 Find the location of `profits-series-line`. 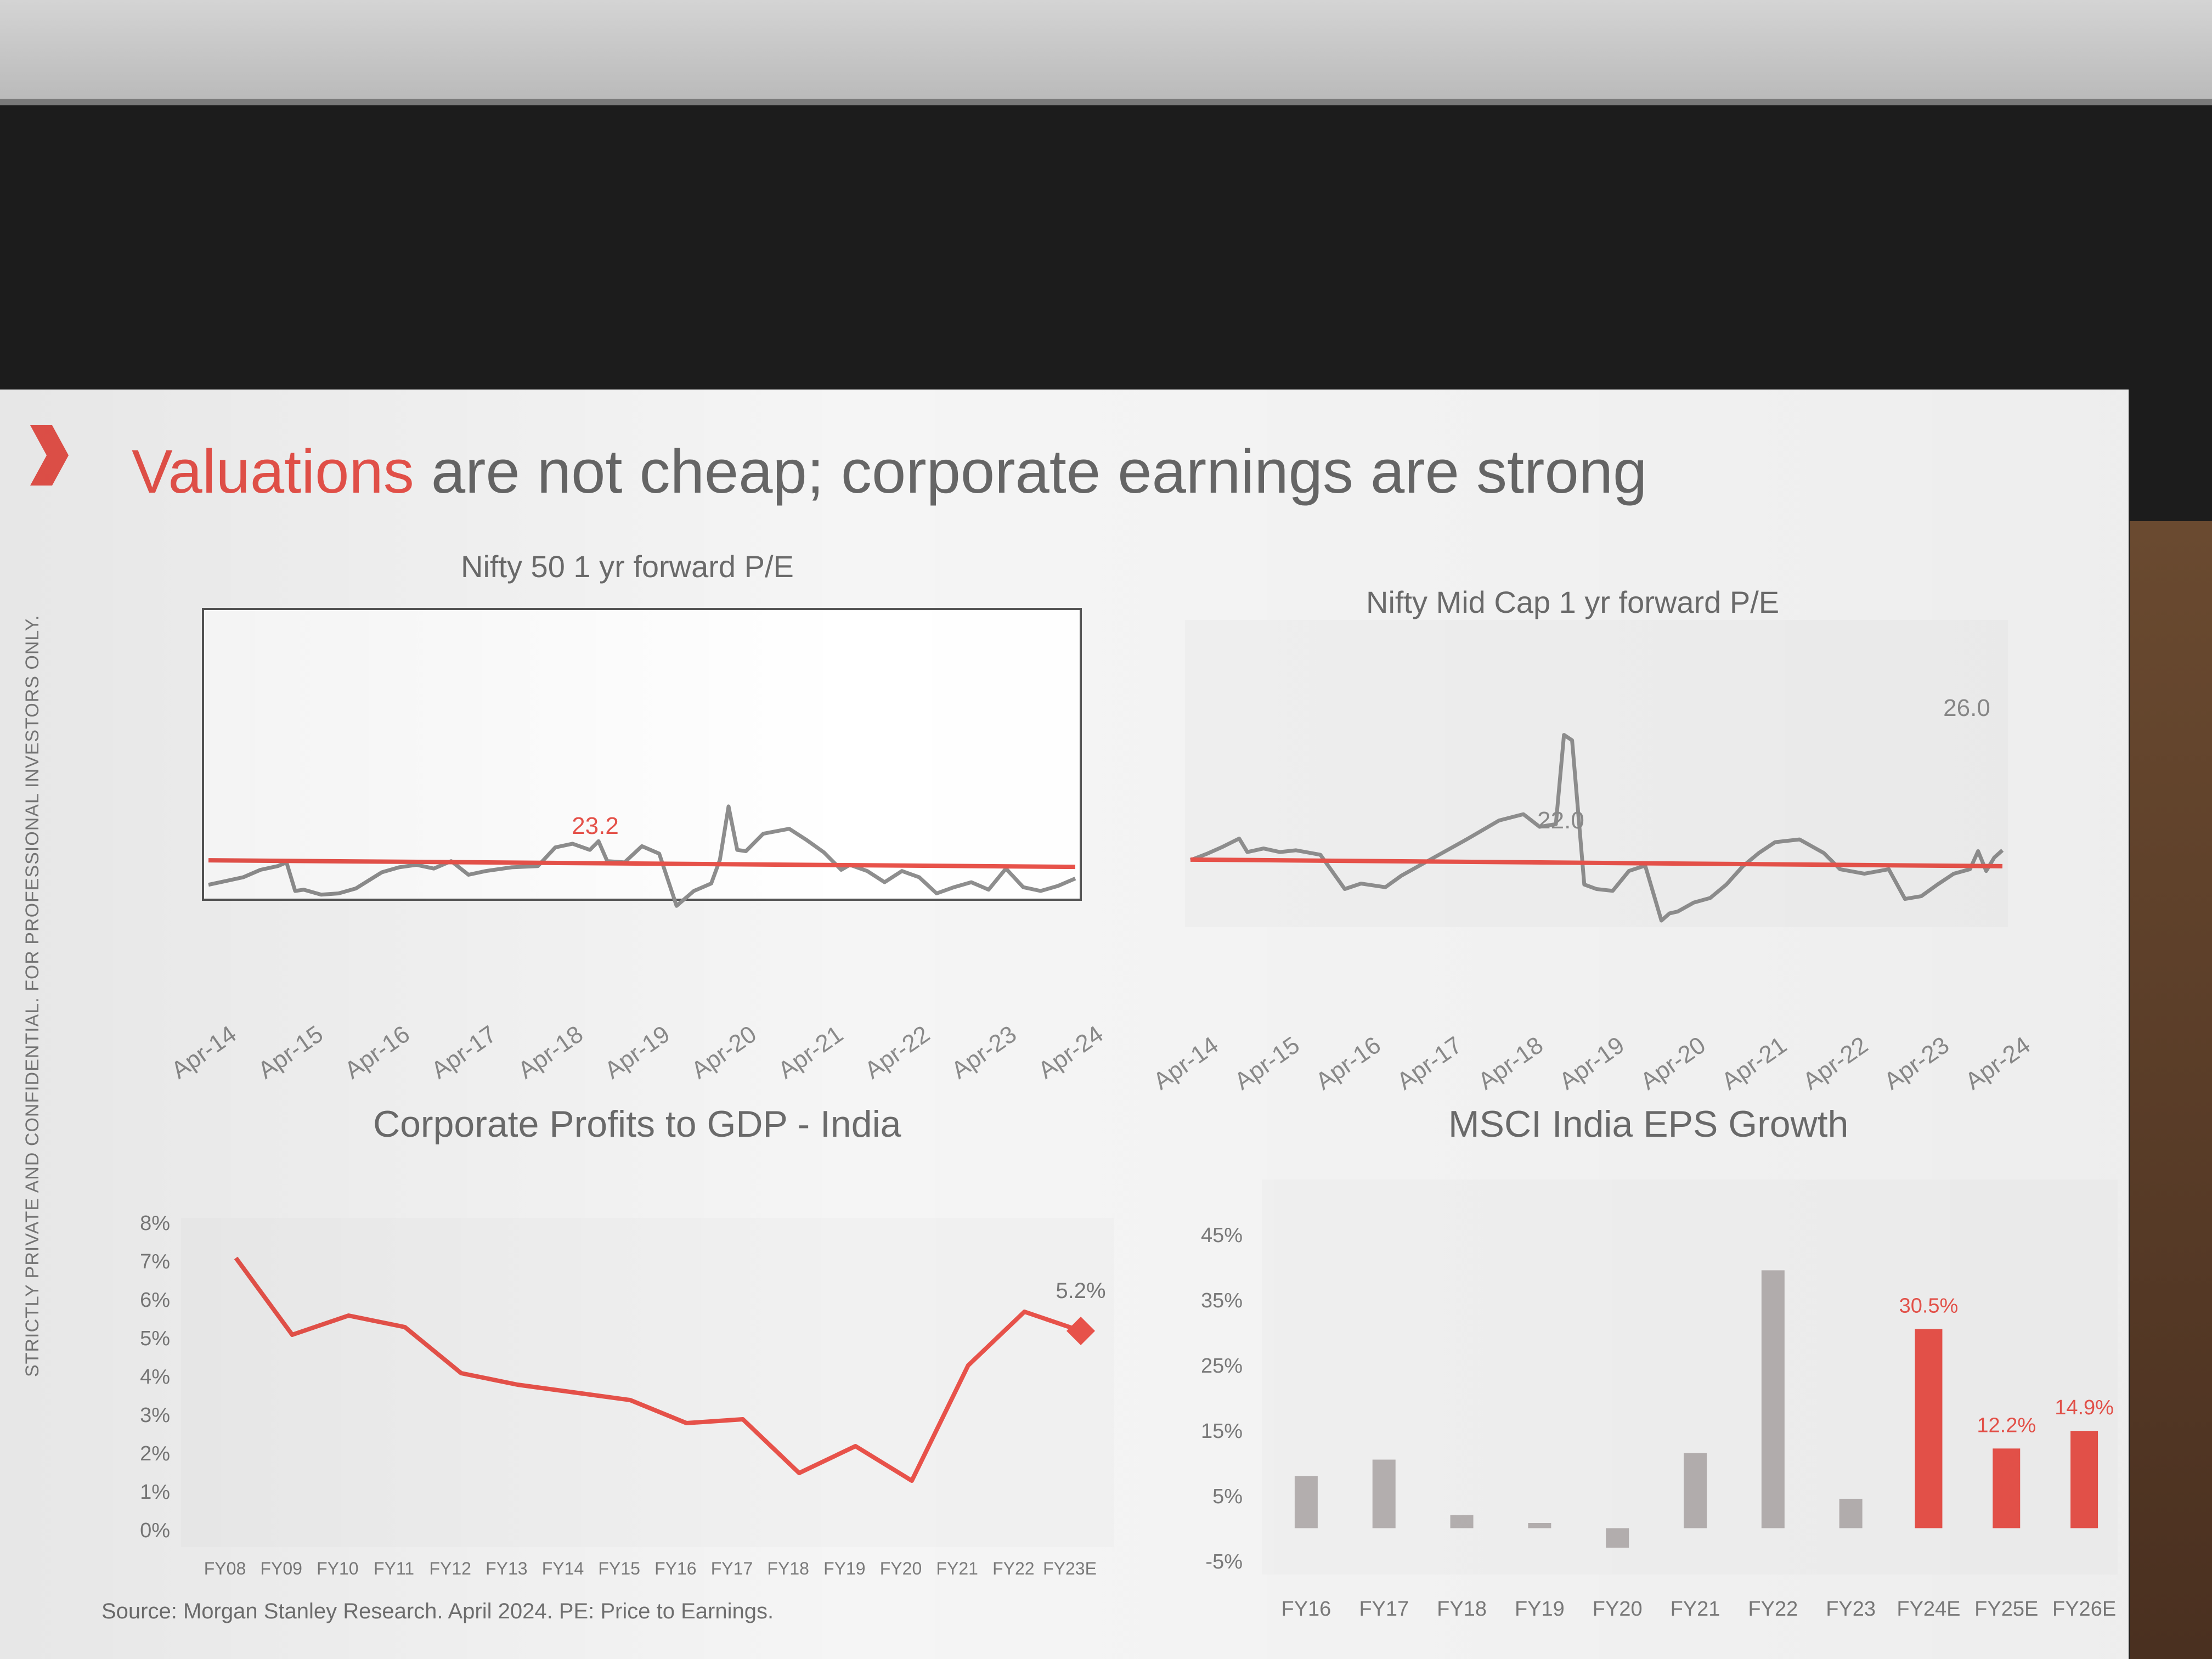

profits-series-line is located at coordinates (658, 1369).